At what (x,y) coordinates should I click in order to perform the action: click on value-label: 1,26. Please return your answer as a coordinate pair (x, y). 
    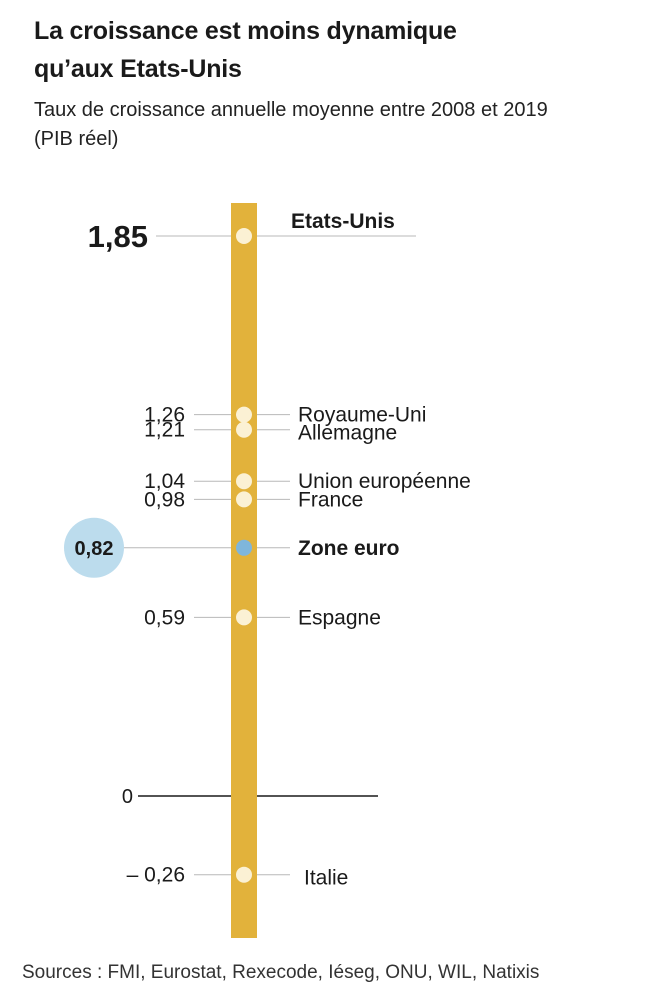
    Looking at the image, I should click on (164, 415).